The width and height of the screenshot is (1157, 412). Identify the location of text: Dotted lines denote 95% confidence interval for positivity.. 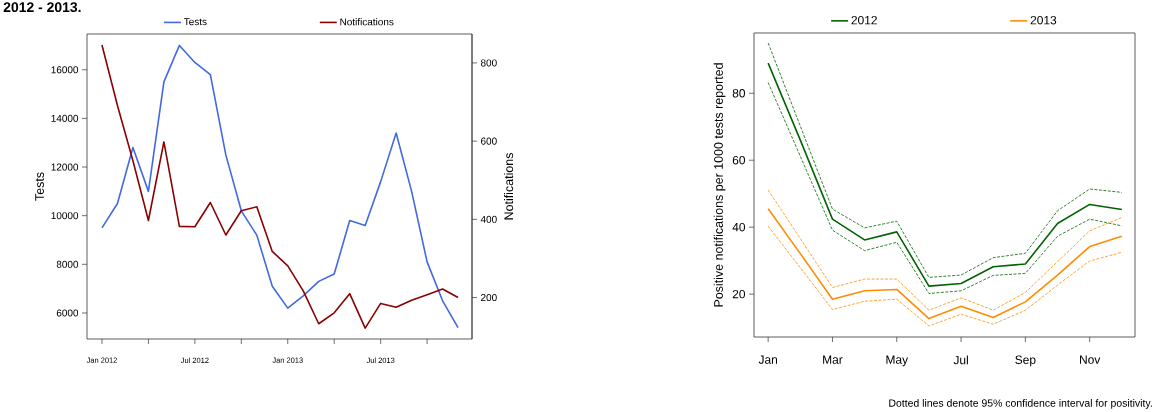
(1020, 404).